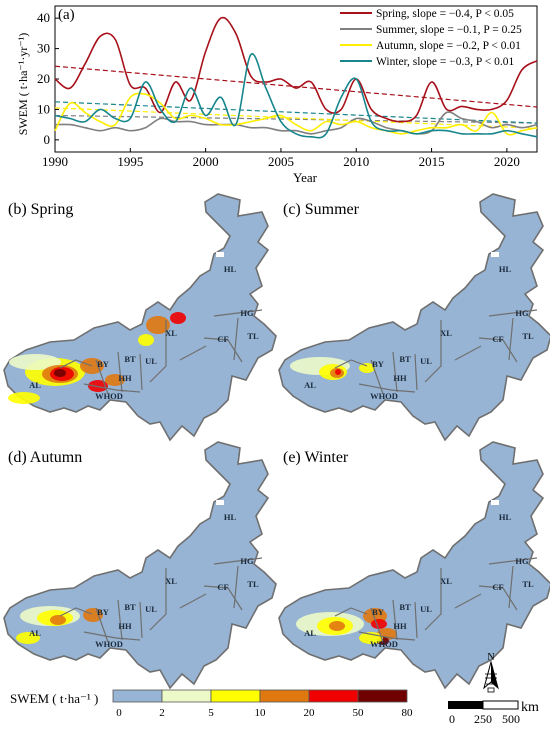 Image resolution: width=550 pixels, height=734 pixels. I want to click on map-title-winter: (e) Winter, so click(316, 457).